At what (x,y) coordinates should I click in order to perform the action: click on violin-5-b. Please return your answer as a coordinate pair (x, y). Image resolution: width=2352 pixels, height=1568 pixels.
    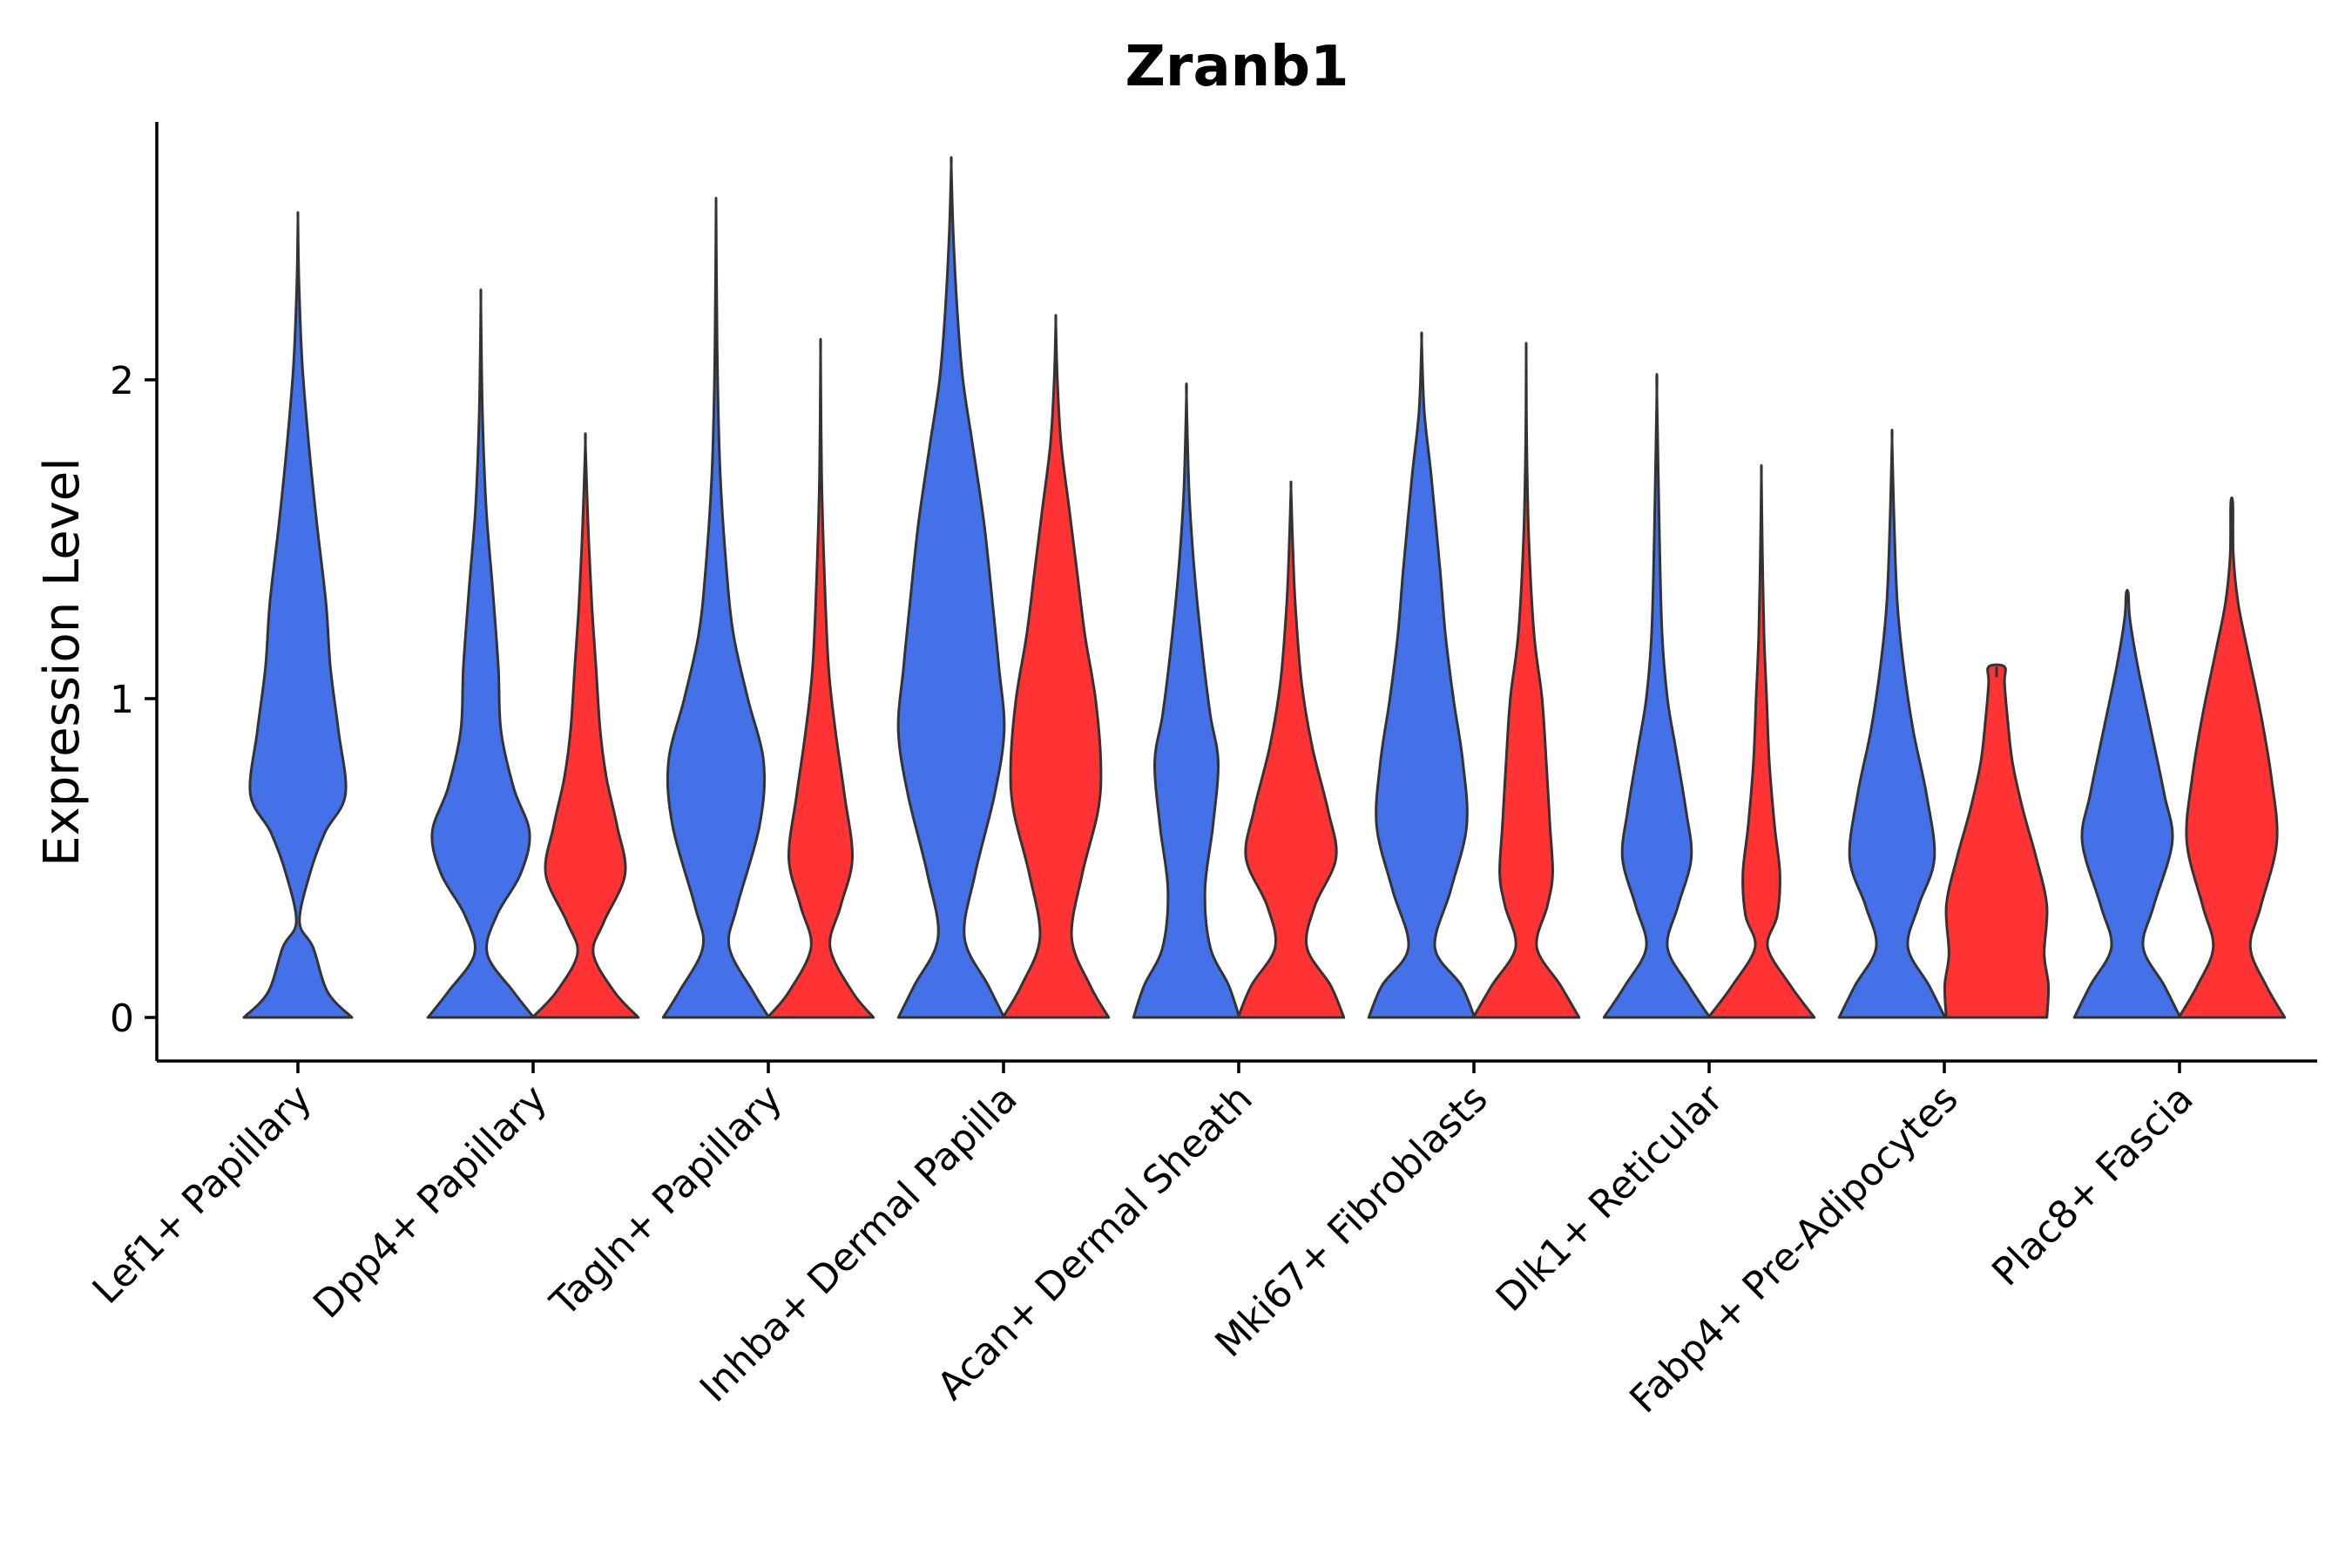
    Looking at the image, I should click on (1291, 749).